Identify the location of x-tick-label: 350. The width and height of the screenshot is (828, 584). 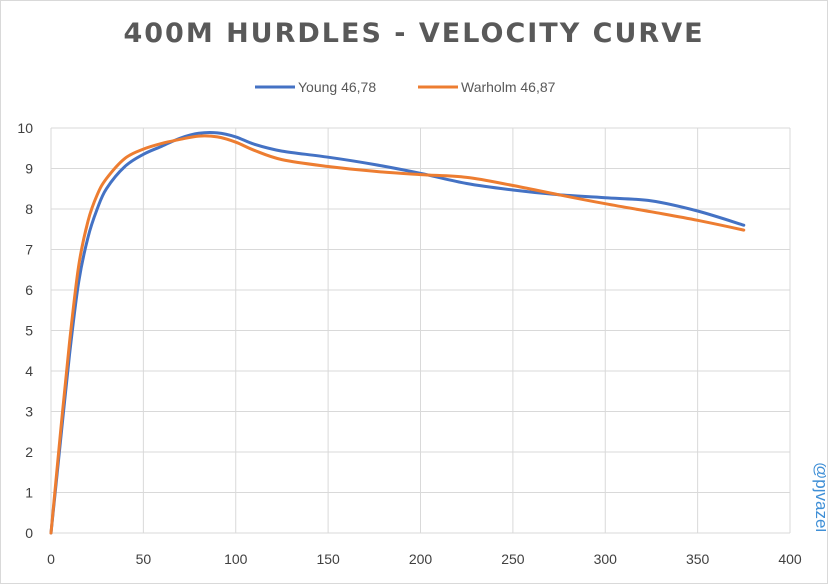
(698, 559).